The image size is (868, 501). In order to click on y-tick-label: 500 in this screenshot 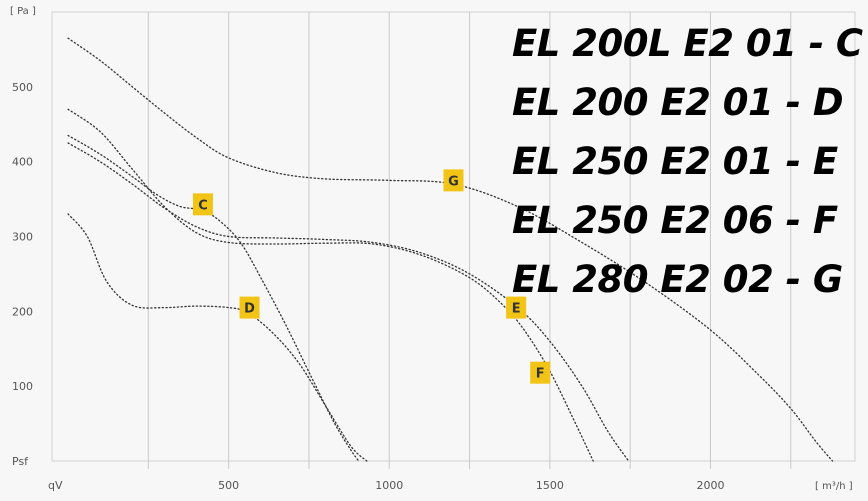, I will do `click(22, 87)`.